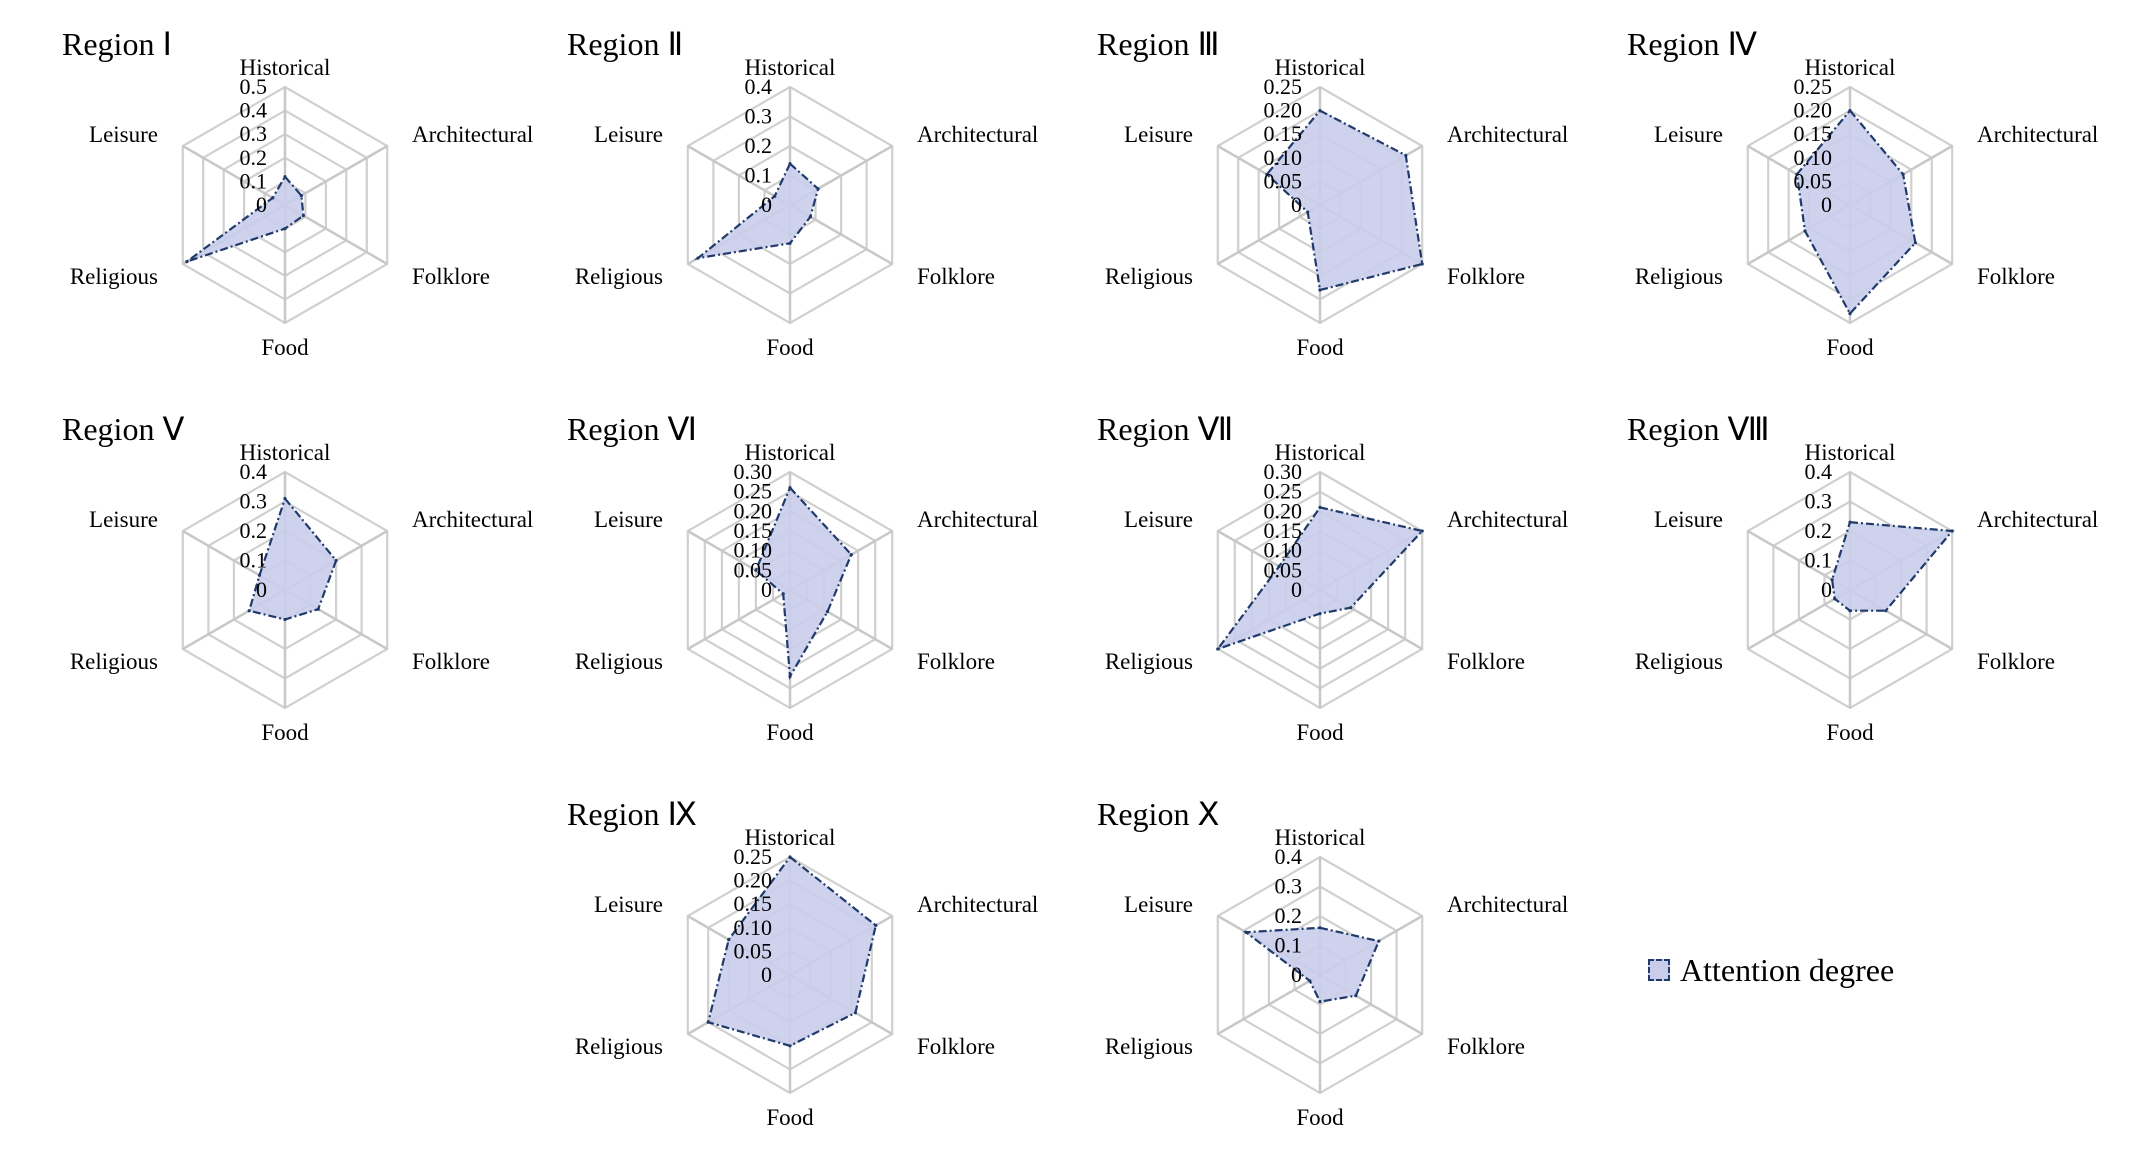  I want to click on tick-label: 0.3, so click(254, 133).